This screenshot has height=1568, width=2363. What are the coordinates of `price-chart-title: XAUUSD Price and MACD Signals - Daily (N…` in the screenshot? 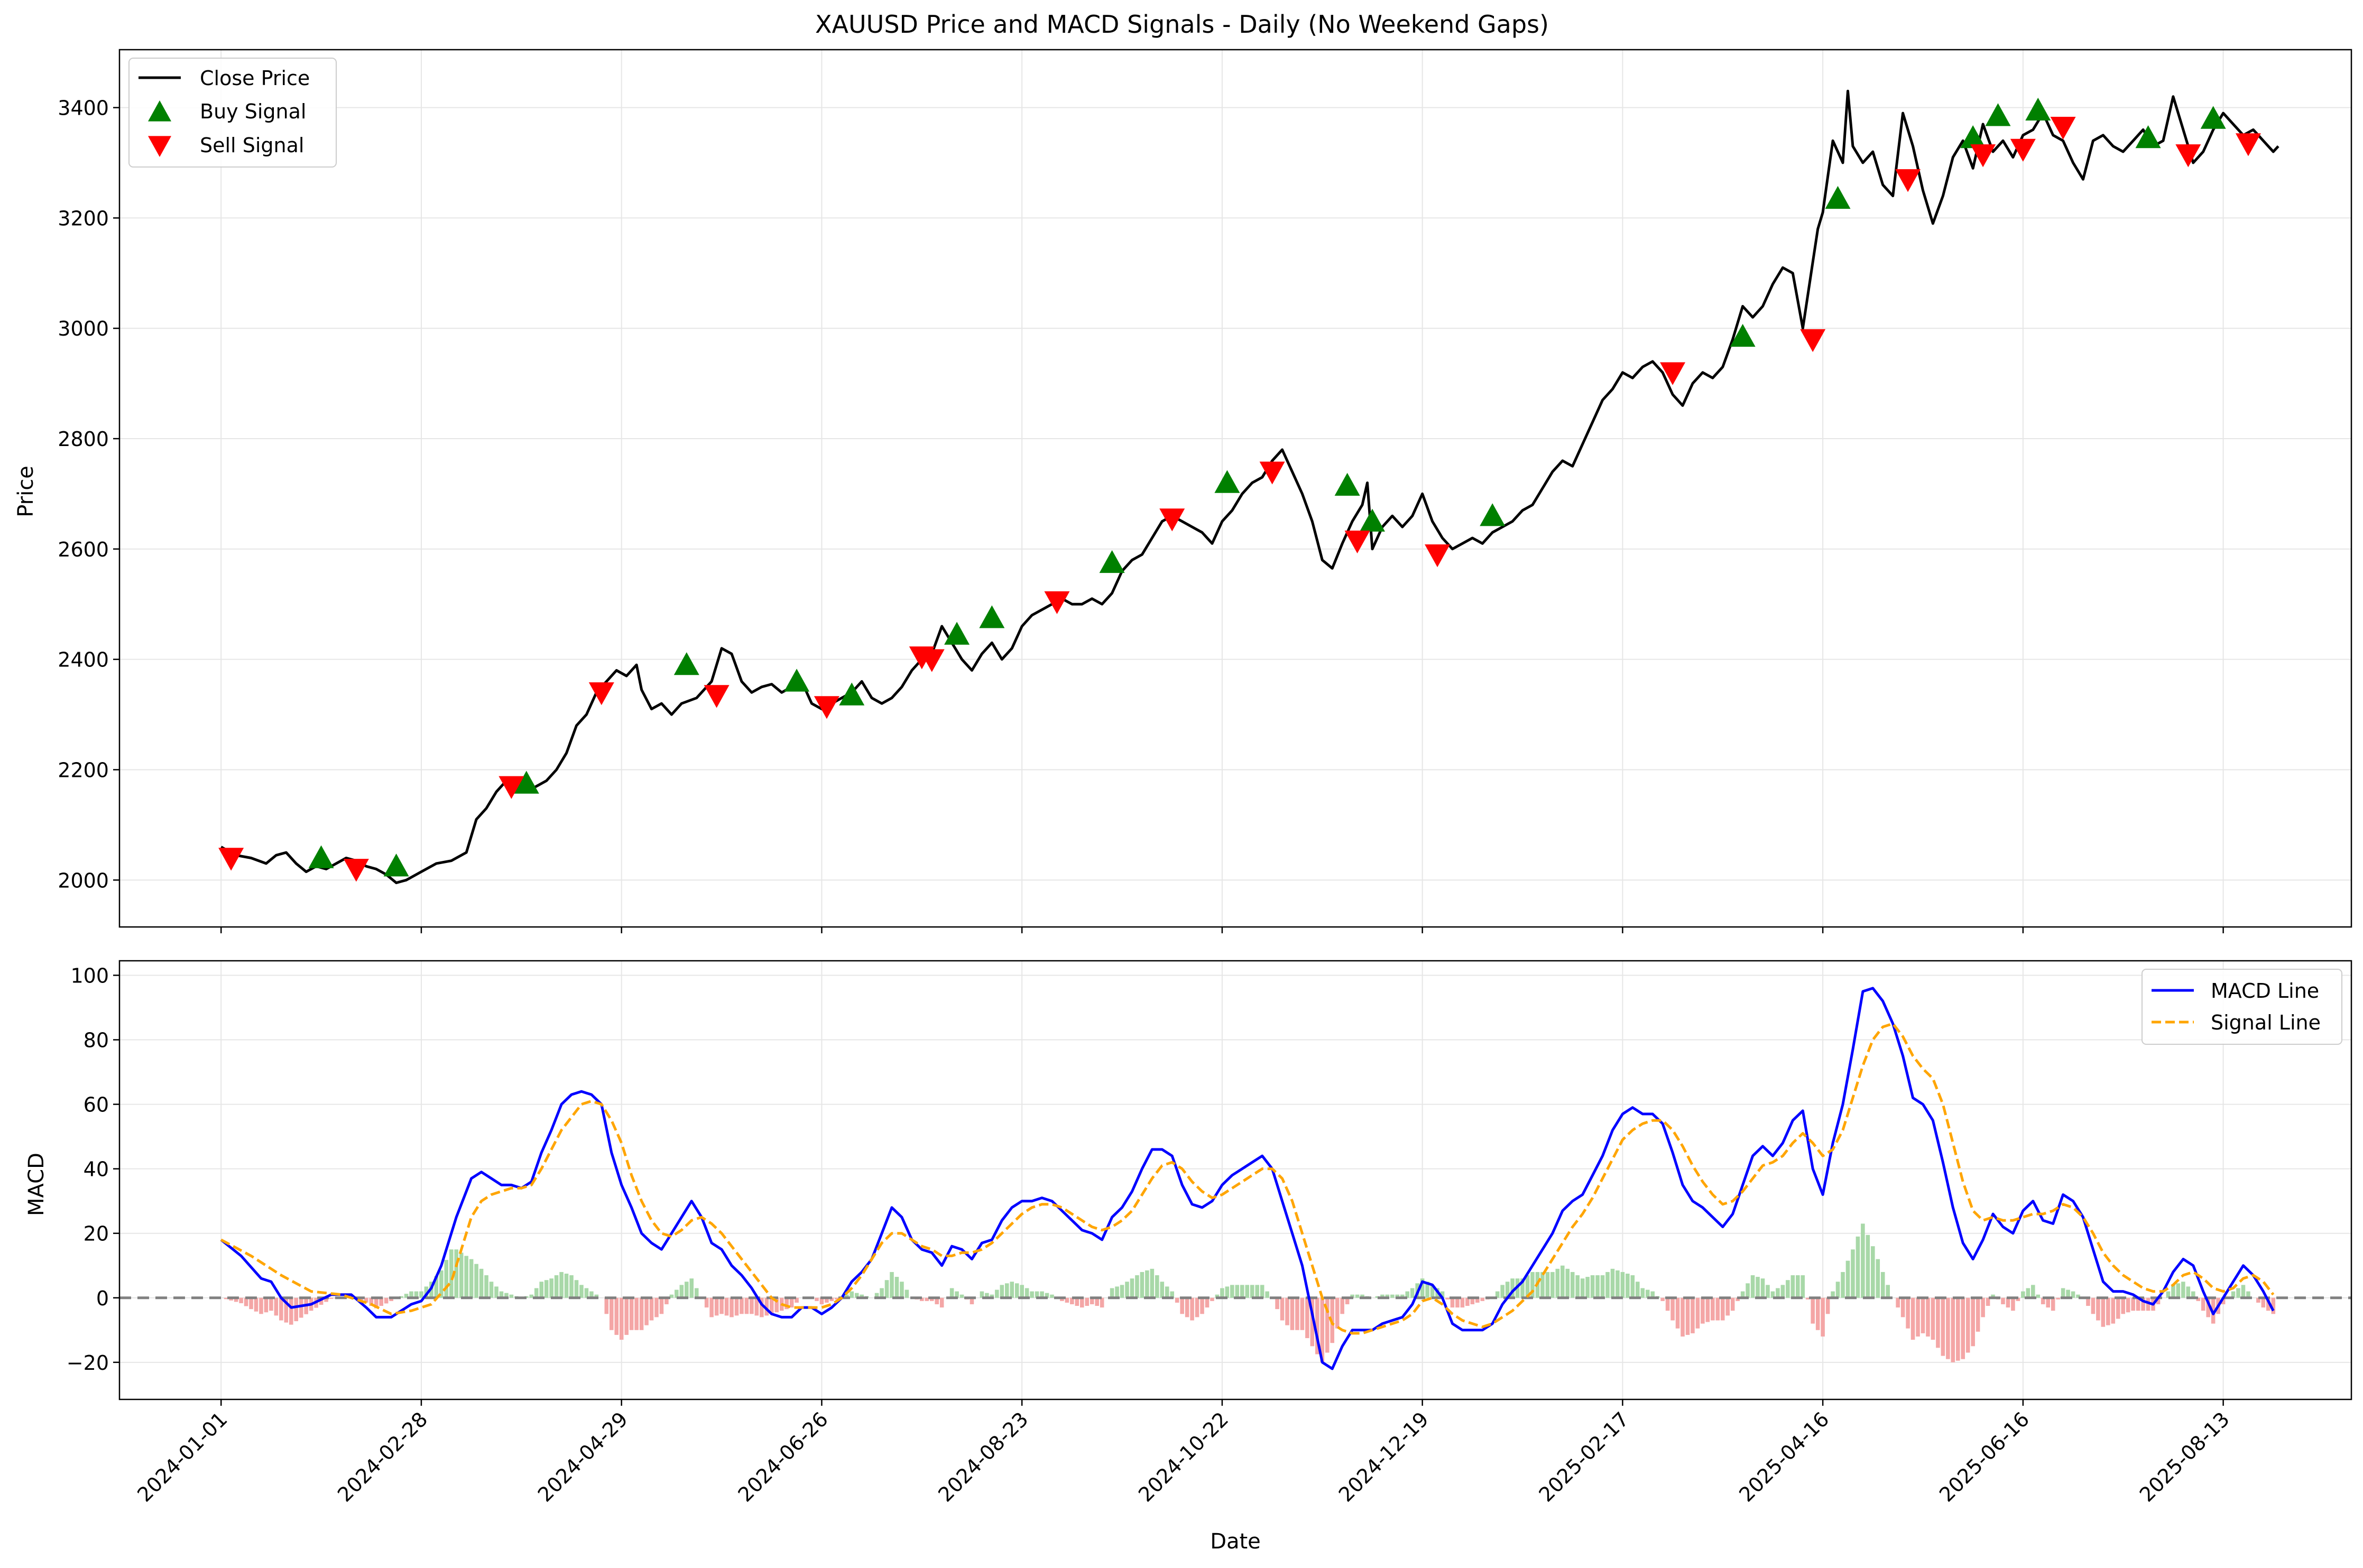 It's located at (1182, 24).